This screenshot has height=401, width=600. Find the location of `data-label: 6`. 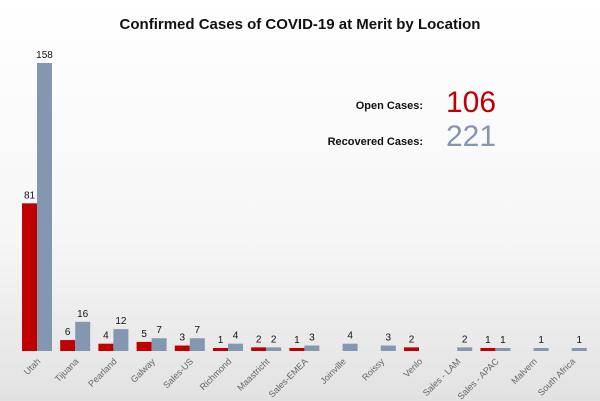

data-label: 6 is located at coordinates (68, 332).